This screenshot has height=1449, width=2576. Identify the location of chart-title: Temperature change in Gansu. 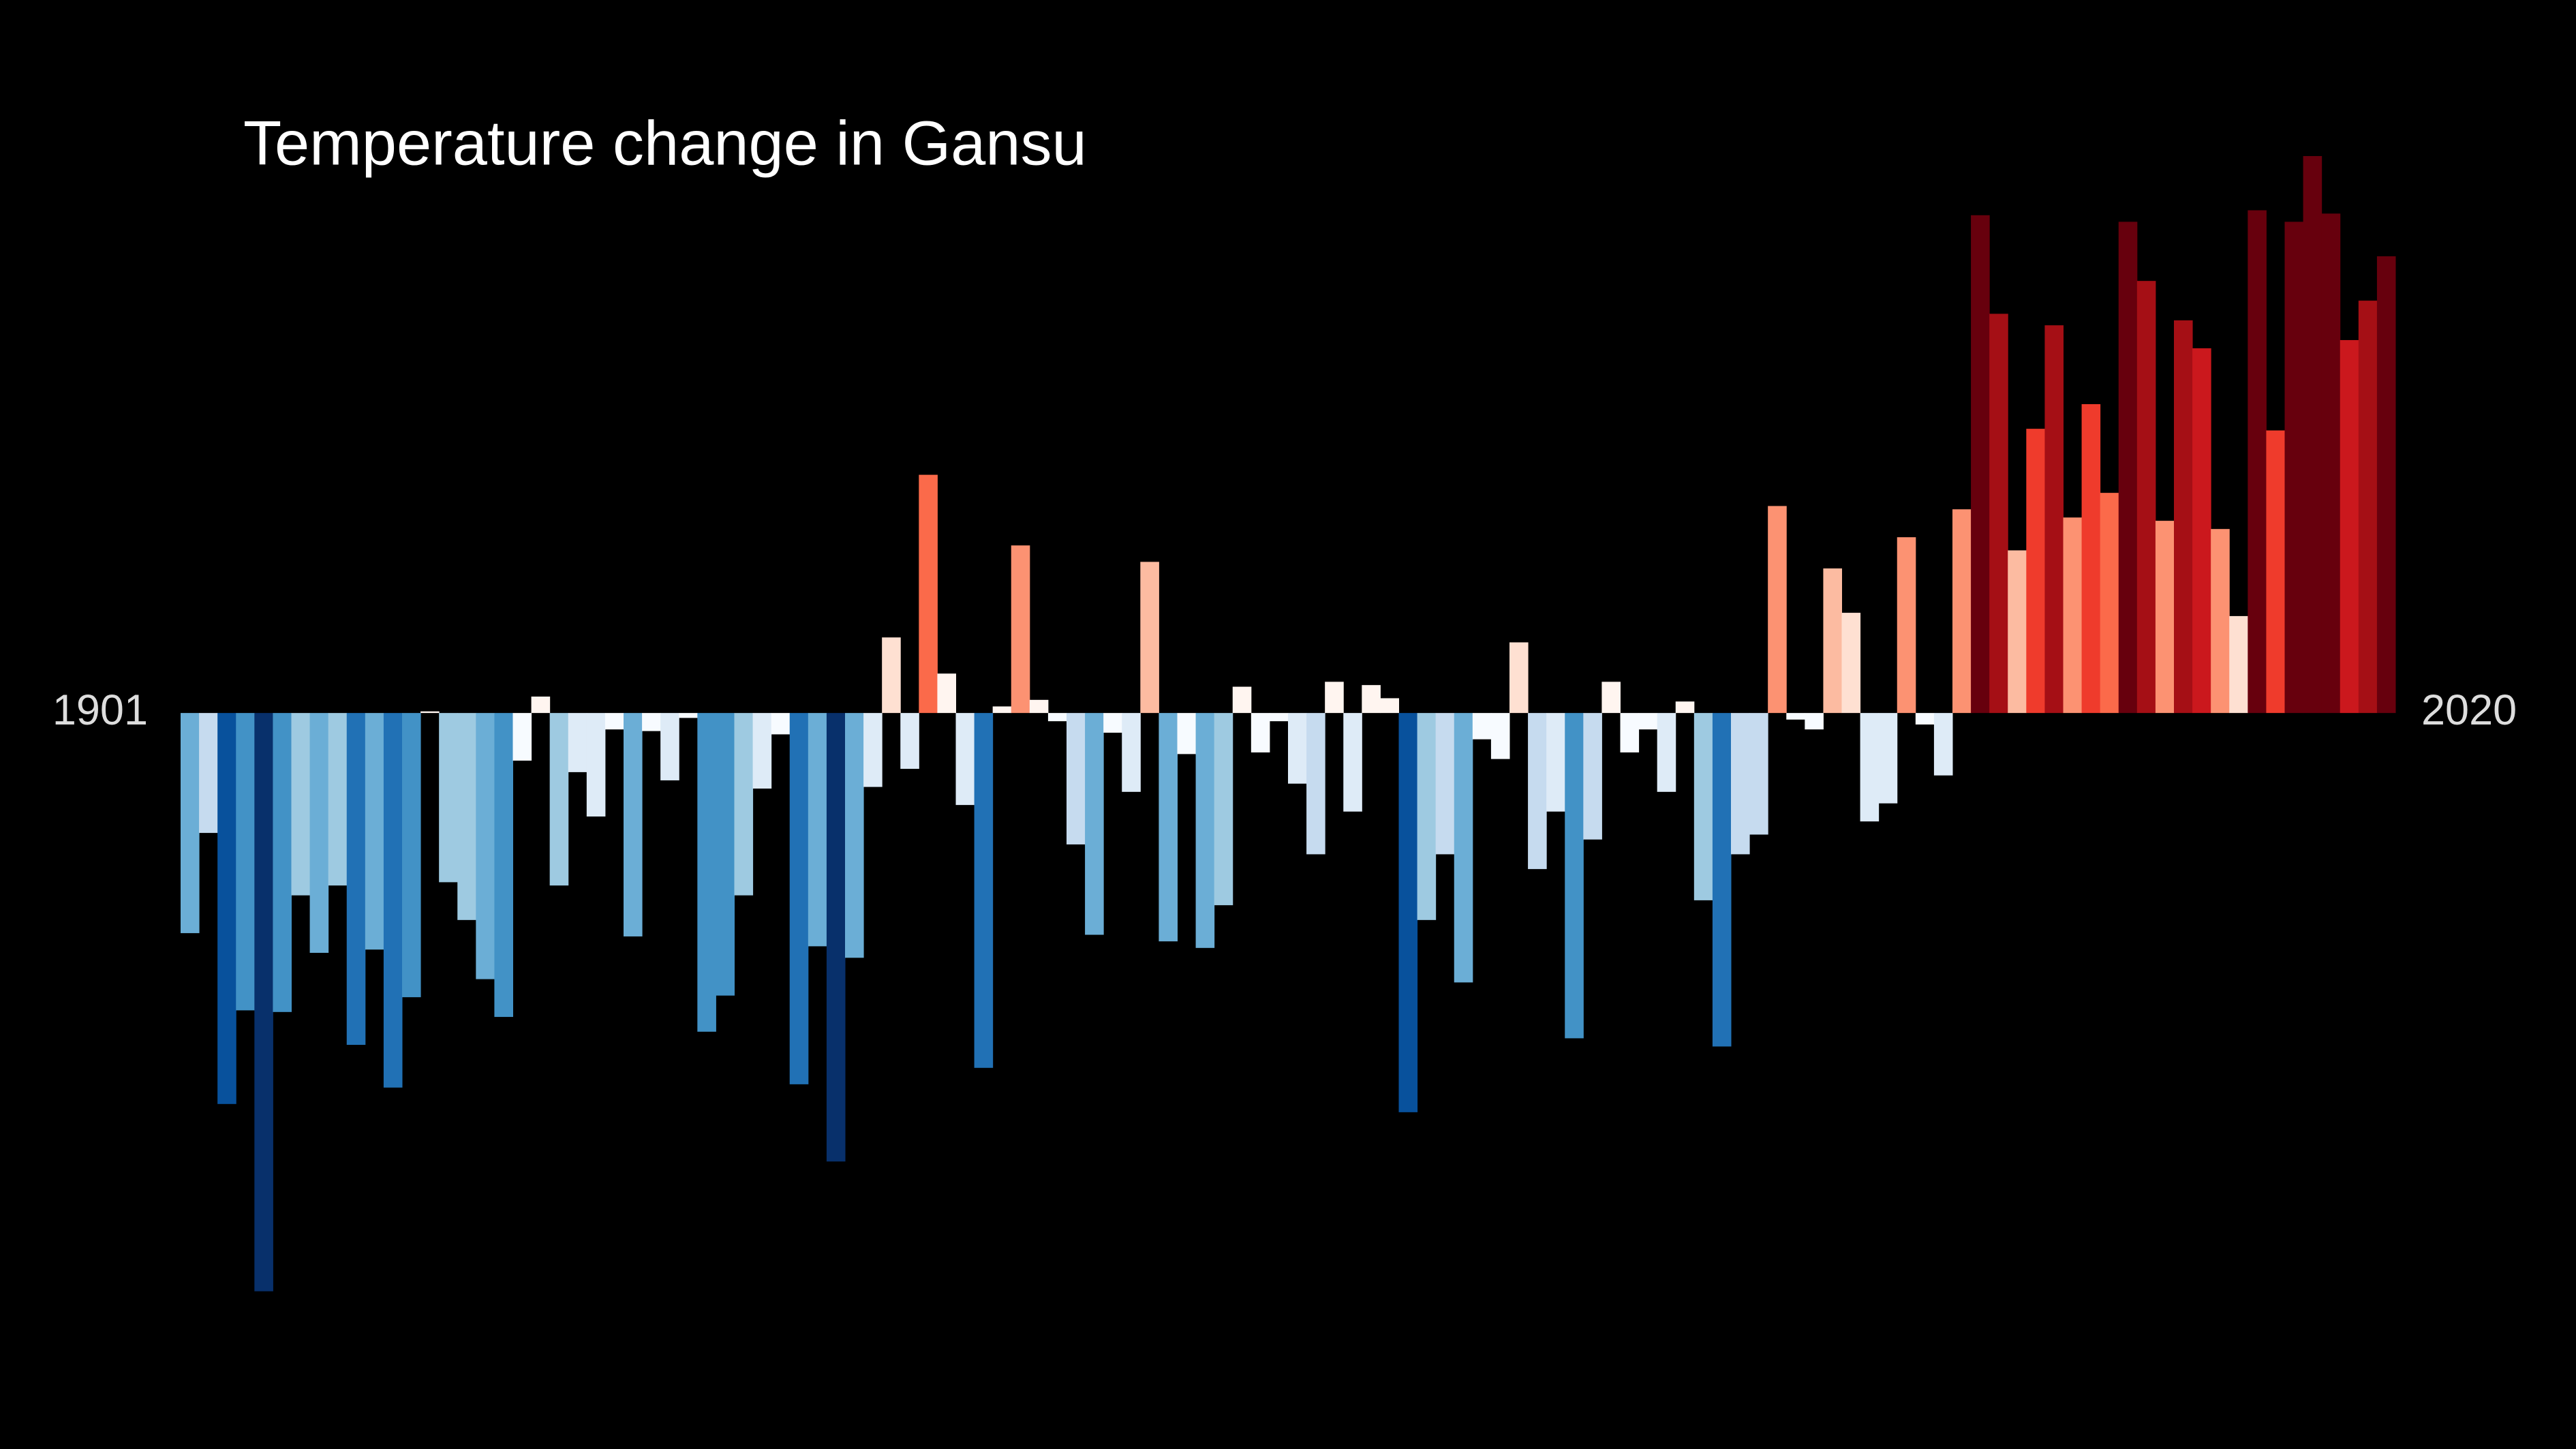
(665, 143).